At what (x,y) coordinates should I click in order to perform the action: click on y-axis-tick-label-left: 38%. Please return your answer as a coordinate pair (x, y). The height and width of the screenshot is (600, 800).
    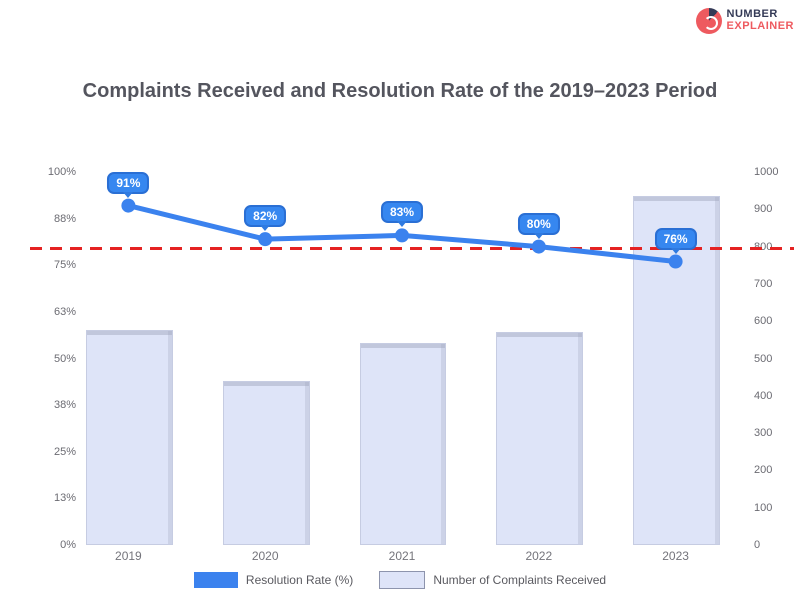
    Looking at the image, I should click on (64, 405).